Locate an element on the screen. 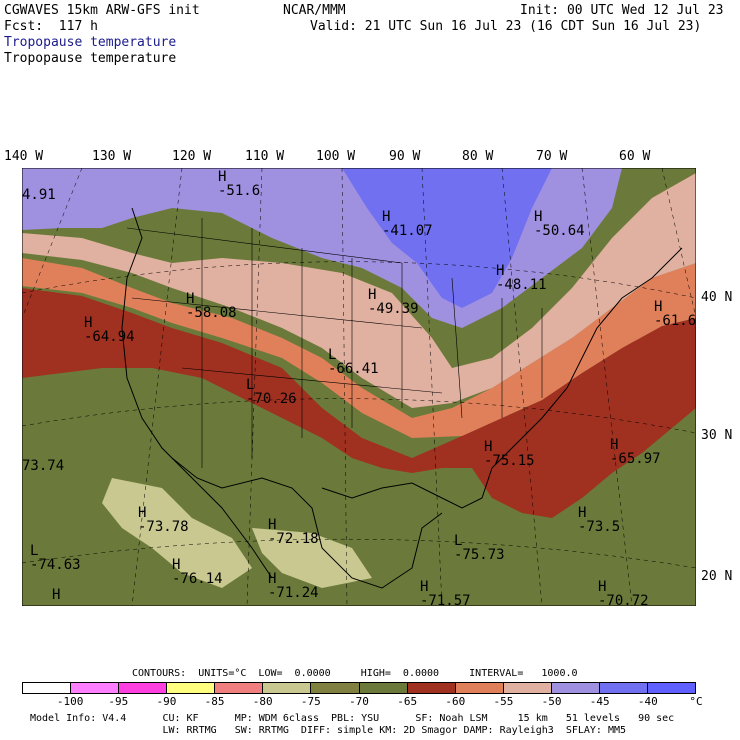  model-title: CGWAVES 15km ARW-GFS init is located at coordinates (102, 10).